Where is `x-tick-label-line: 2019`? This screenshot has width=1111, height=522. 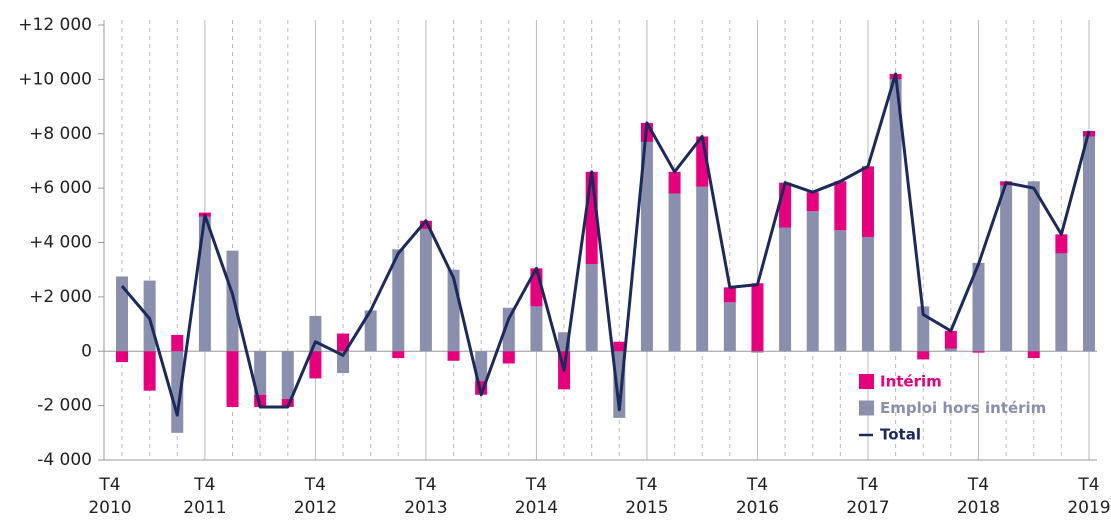 x-tick-label-line: 2019 is located at coordinates (1088, 508).